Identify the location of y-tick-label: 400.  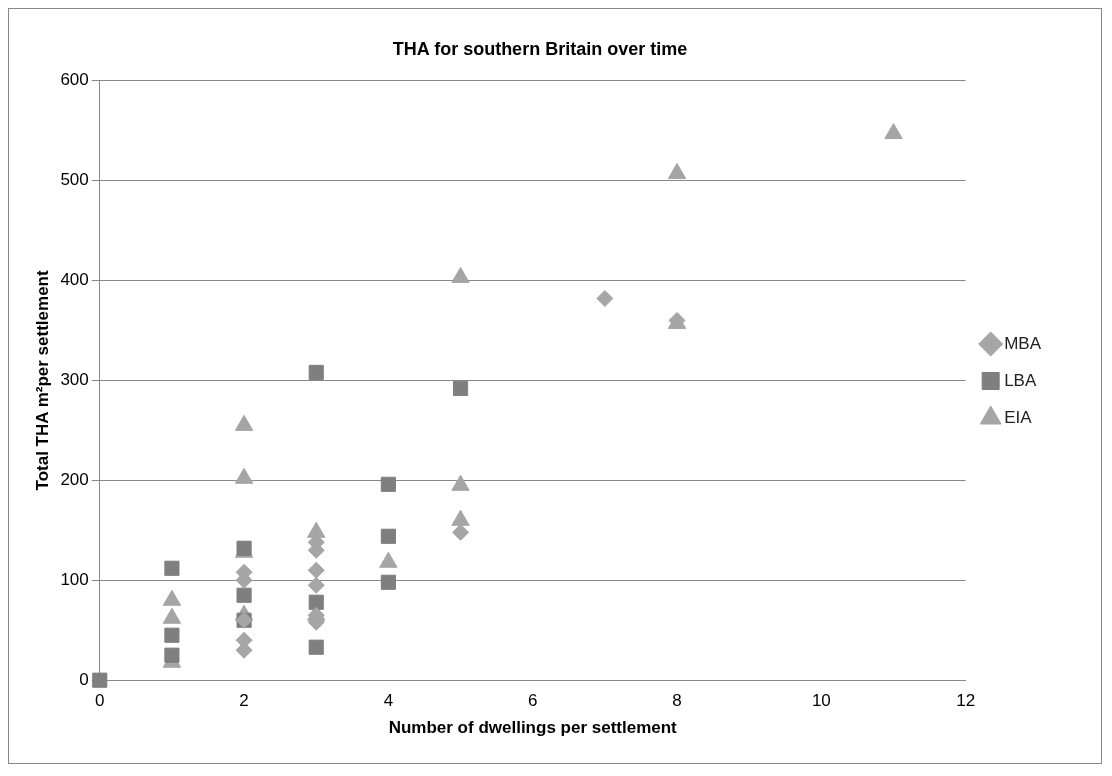
(74, 280).